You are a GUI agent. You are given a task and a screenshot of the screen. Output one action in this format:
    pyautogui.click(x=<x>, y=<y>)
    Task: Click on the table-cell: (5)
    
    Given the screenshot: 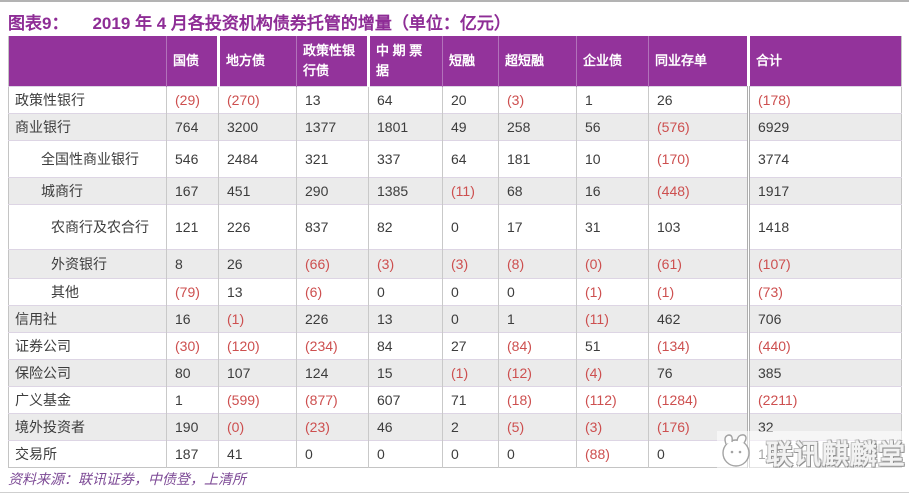 What is the action you would take?
    pyautogui.click(x=537, y=426)
    